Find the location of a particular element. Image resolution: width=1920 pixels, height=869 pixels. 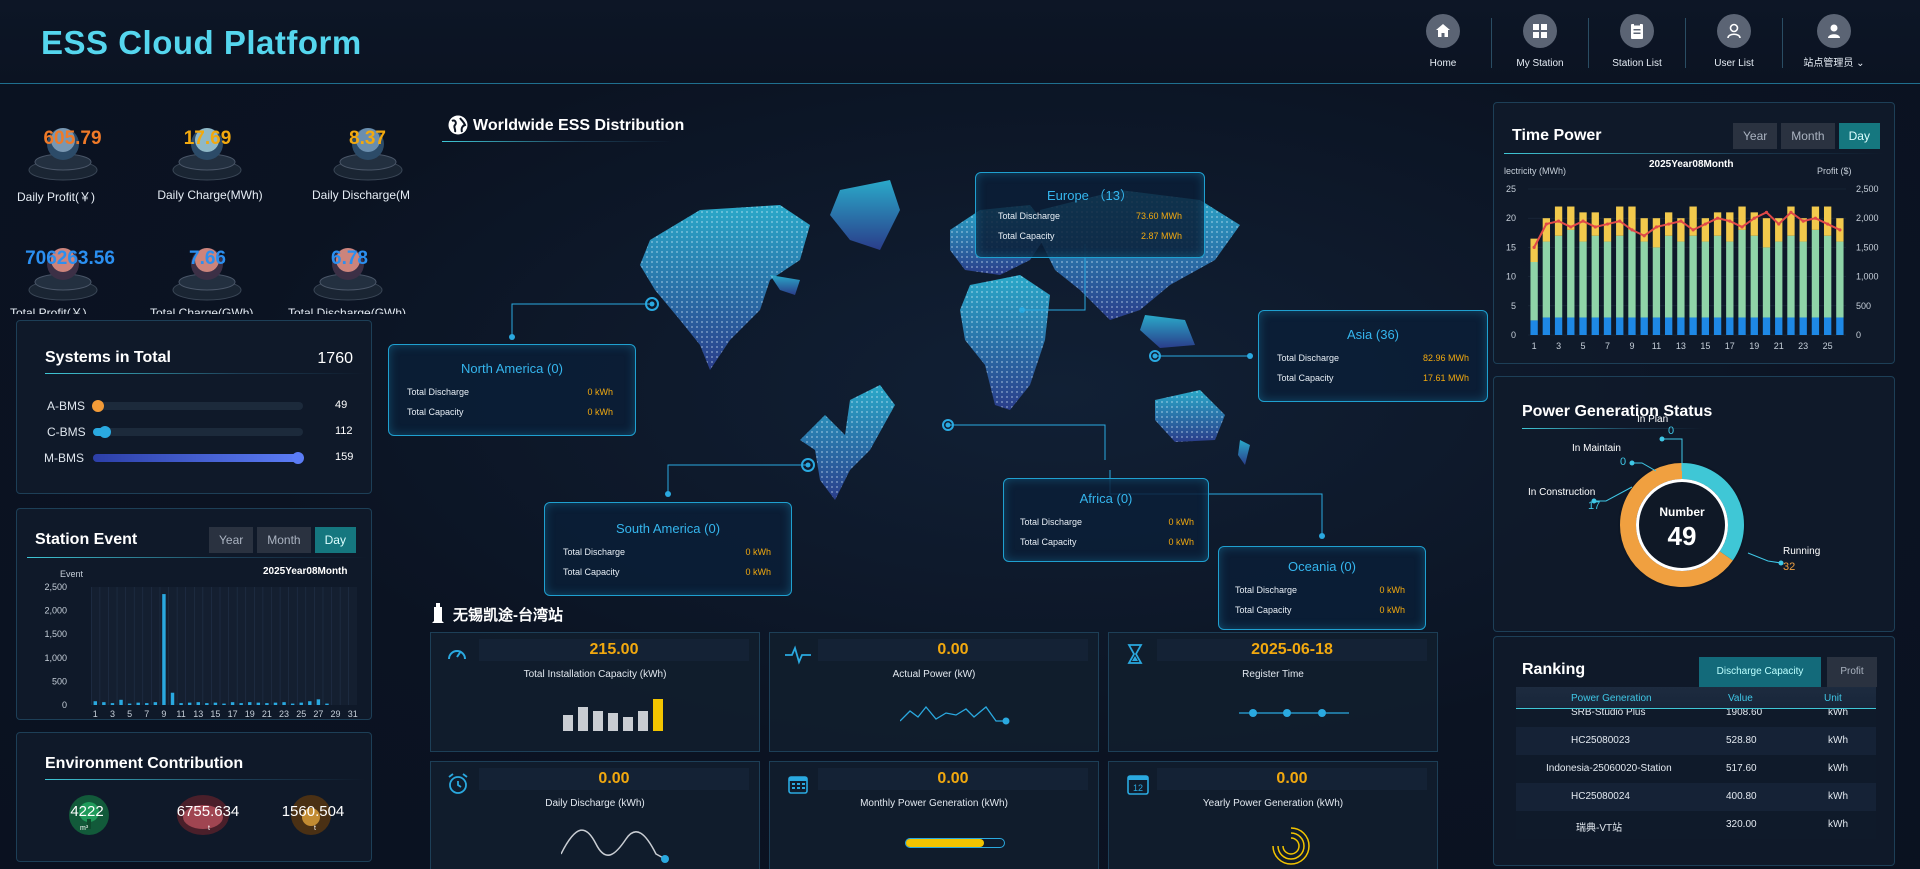

table-row: Indonesia-25060020-Station 517.60 kWh is located at coordinates (1696, 769).